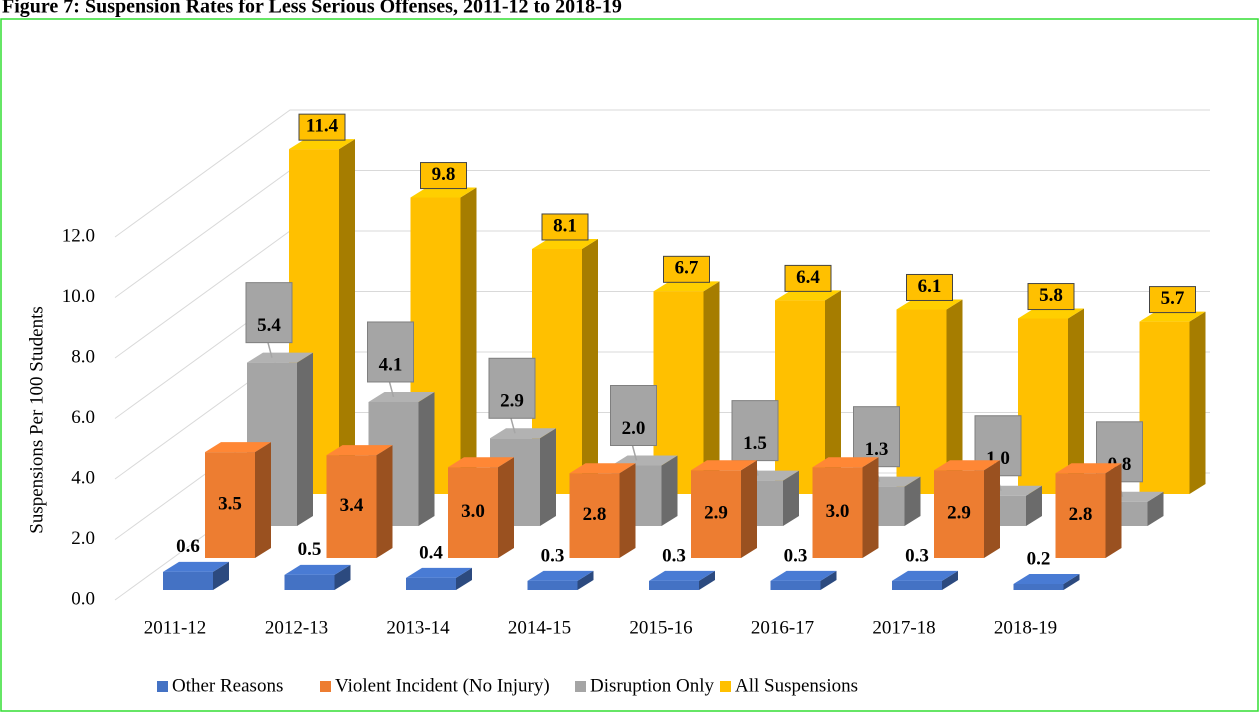  What do you see at coordinates (595, 514) in the screenshot?
I see `data-label: 2.8` at bounding box center [595, 514].